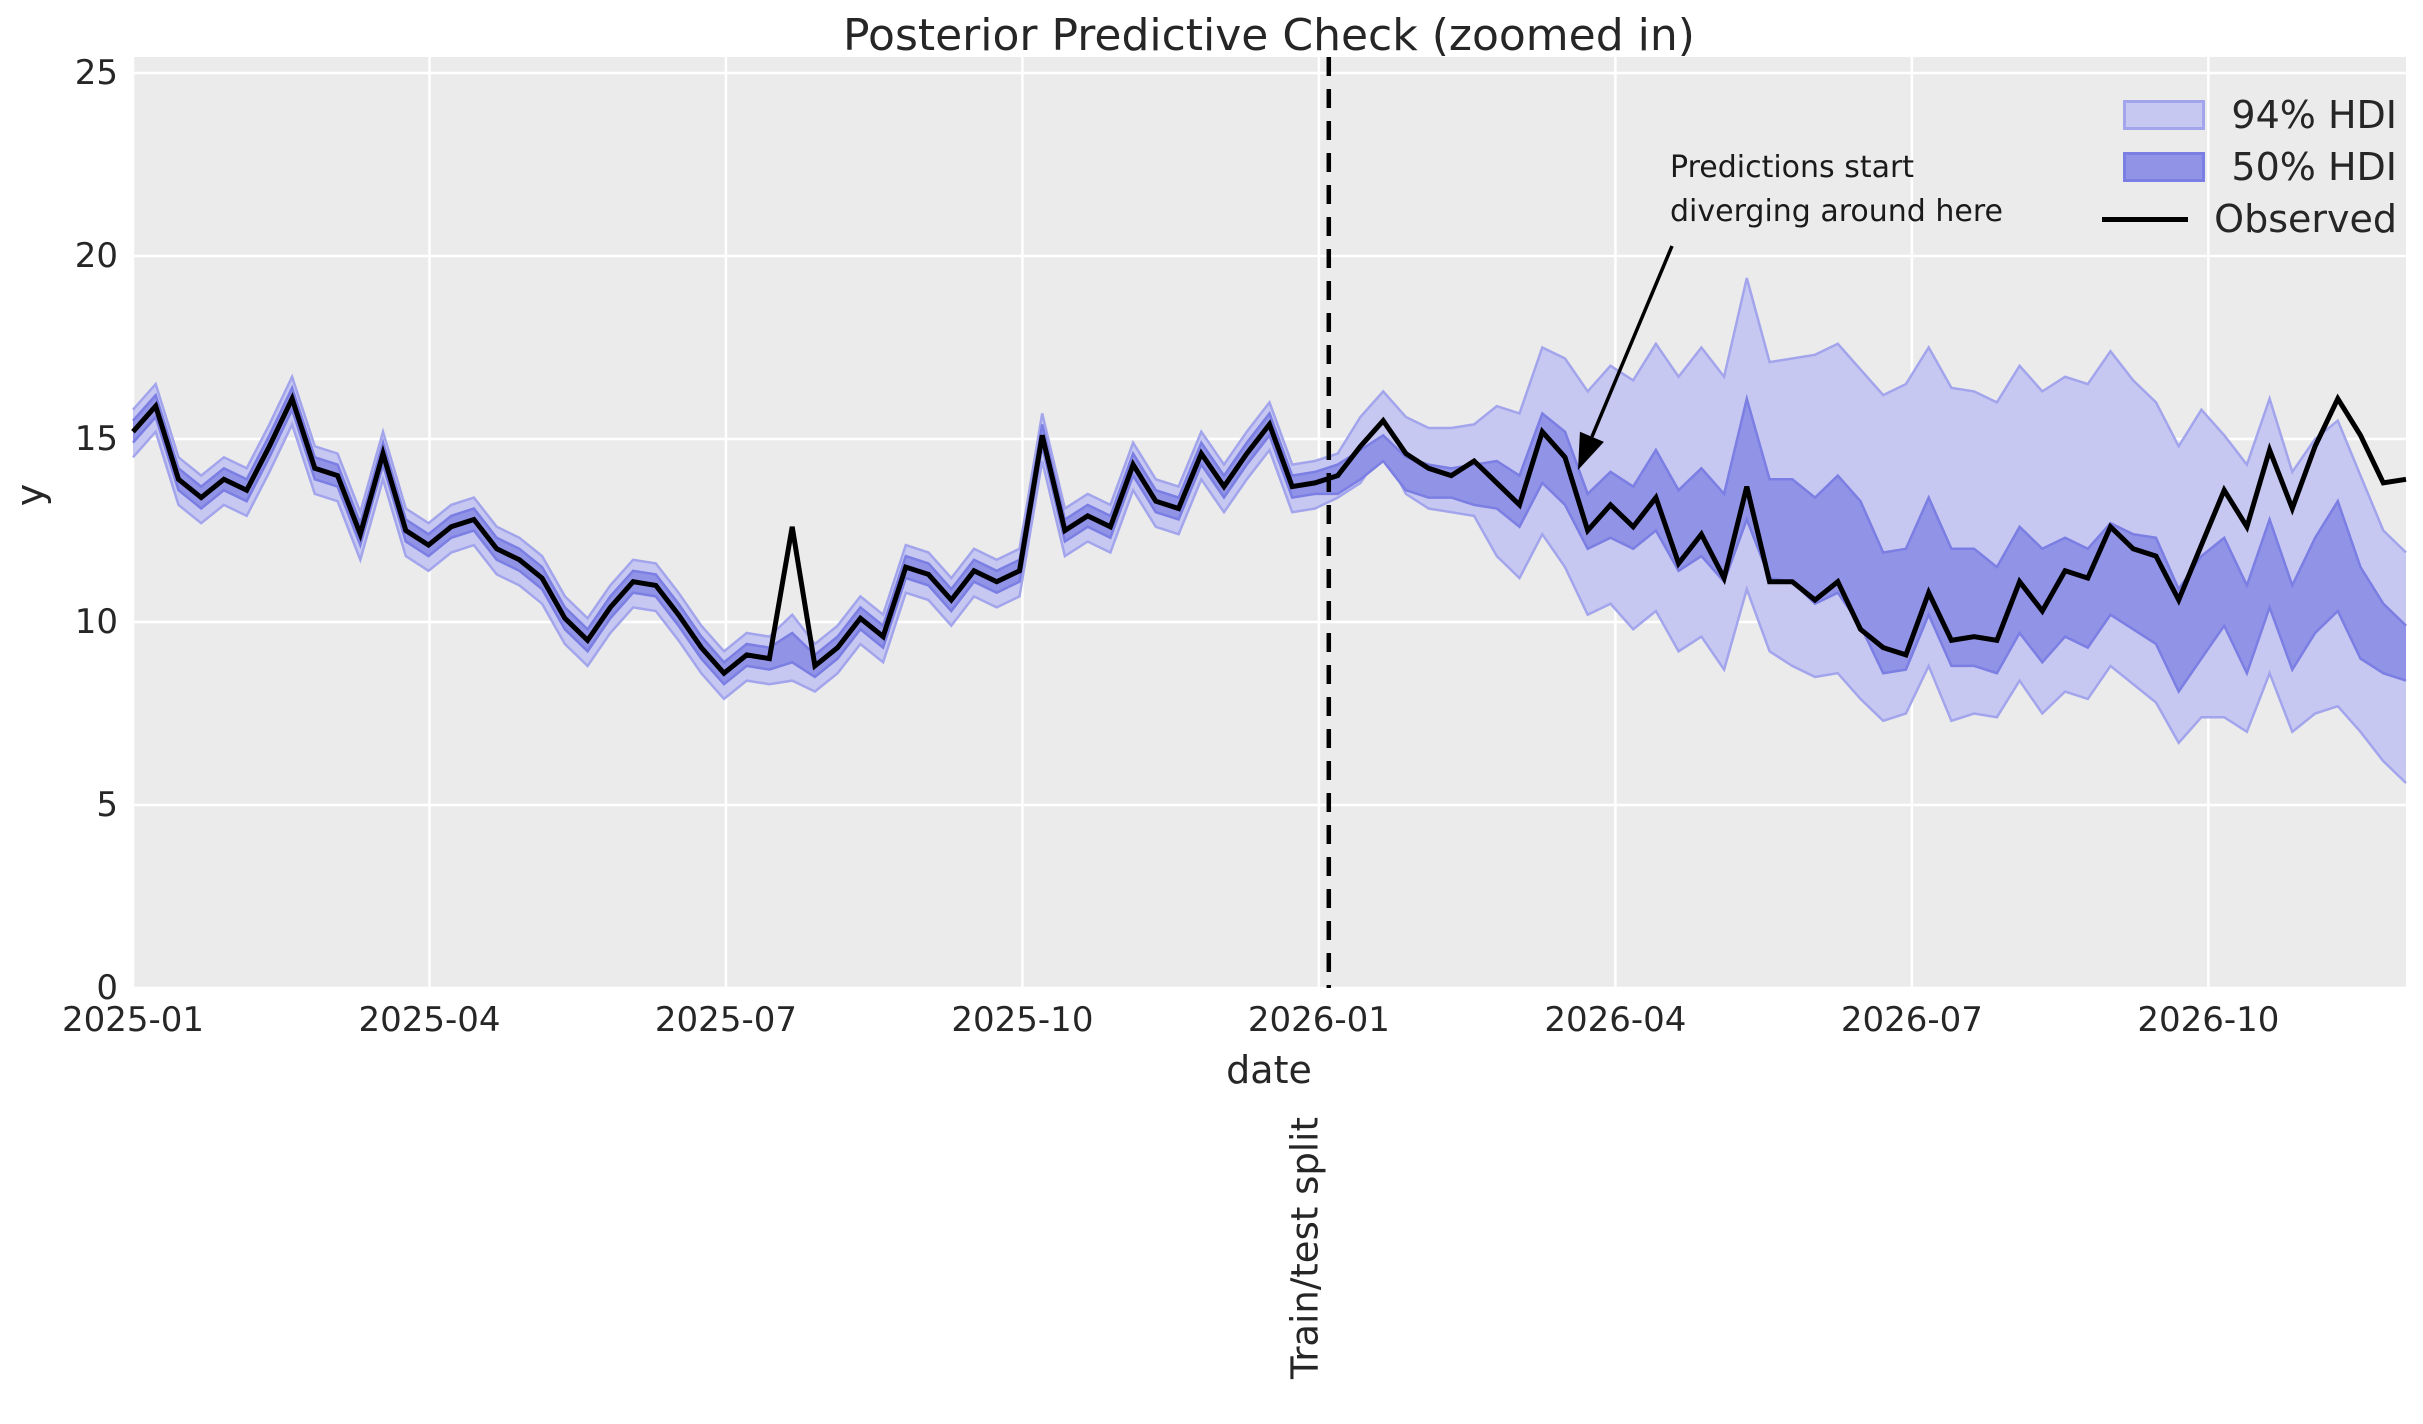  What do you see at coordinates (1318, 1020) in the screenshot?
I see `x-tick-label: 2026-01` at bounding box center [1318, 1020].